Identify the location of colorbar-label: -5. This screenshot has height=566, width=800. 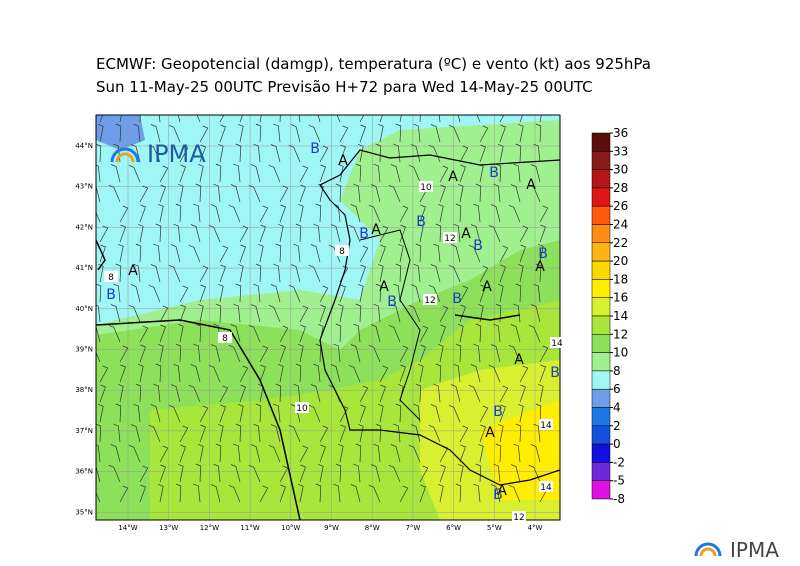
(619, 481).